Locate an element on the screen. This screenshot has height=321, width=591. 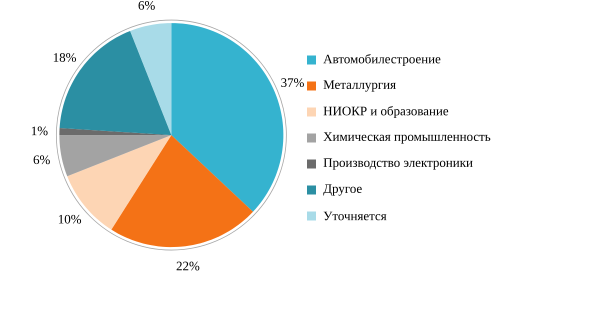
data-label: 10% is located at coordinates (70, 219).